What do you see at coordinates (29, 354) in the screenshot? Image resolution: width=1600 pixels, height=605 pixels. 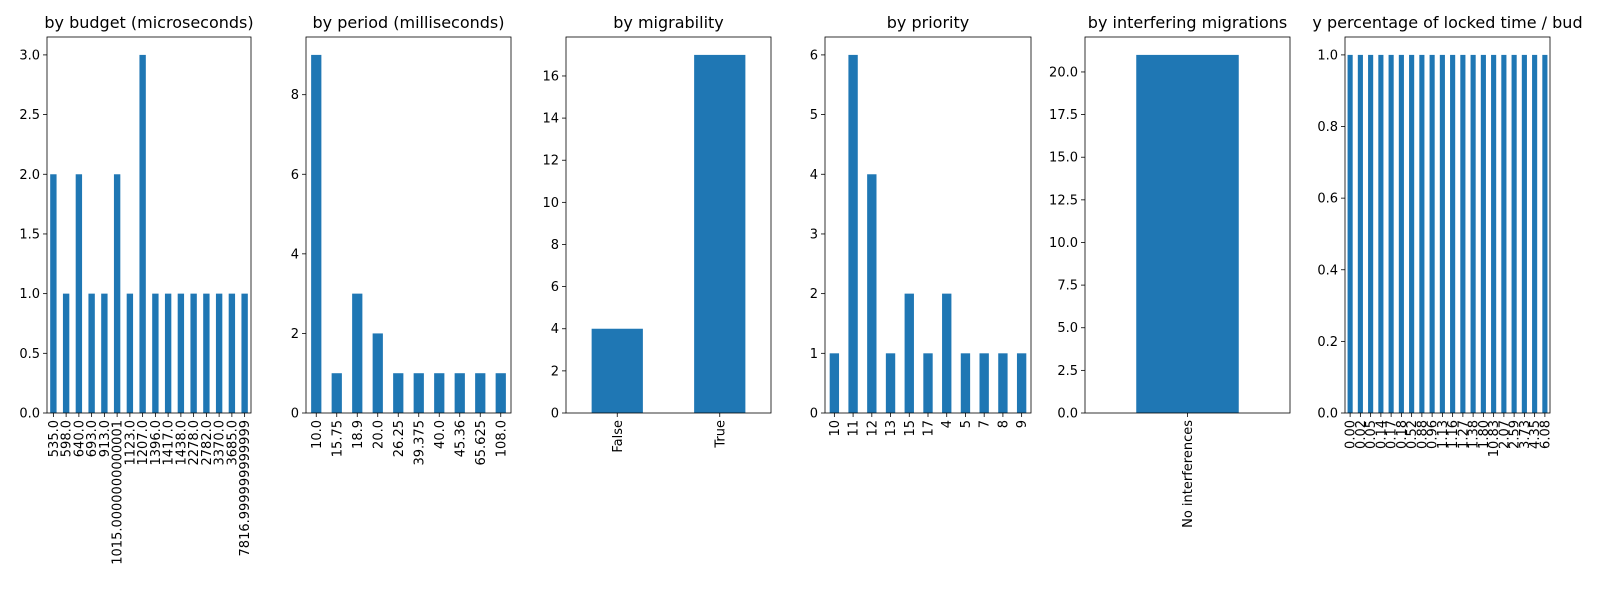 I see `y-tick-label: 0.5` at bounding box center [29, 354].